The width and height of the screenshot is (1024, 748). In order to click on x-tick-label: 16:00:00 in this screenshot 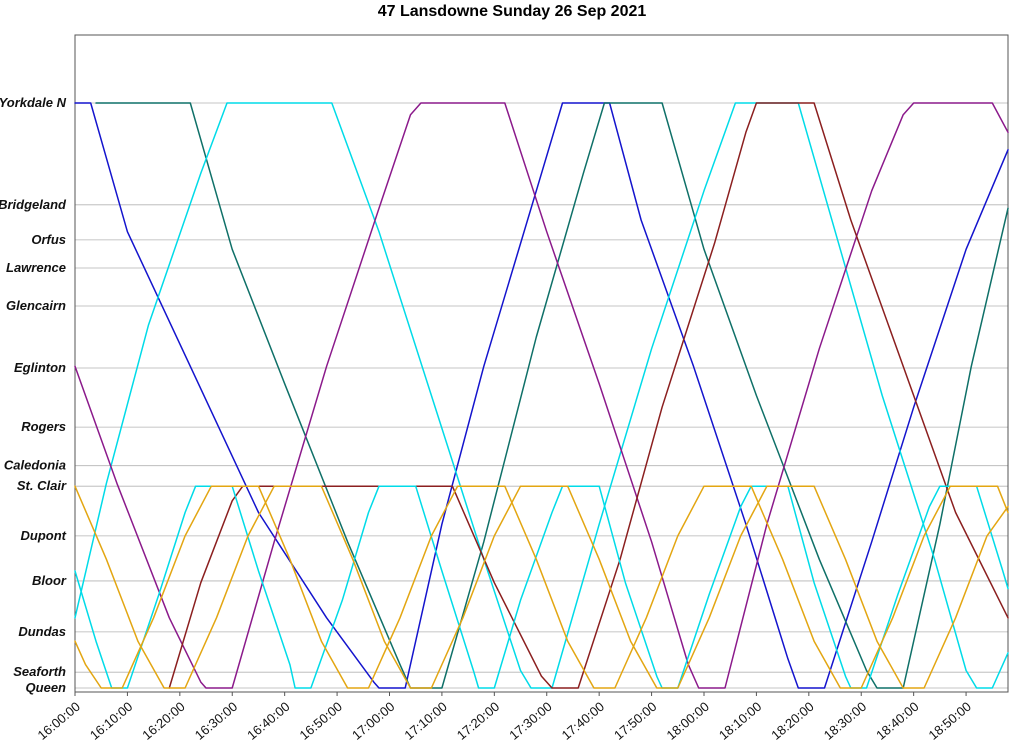, I will do `click(59, 721)`.